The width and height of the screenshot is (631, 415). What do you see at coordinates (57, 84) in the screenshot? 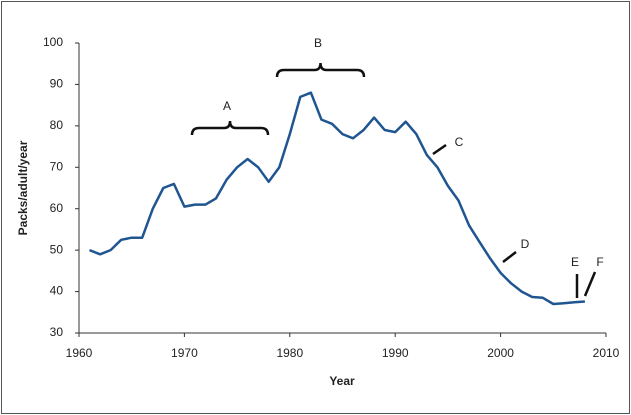
I see `y-tick-label: 90` at bounding box center [57, 84].